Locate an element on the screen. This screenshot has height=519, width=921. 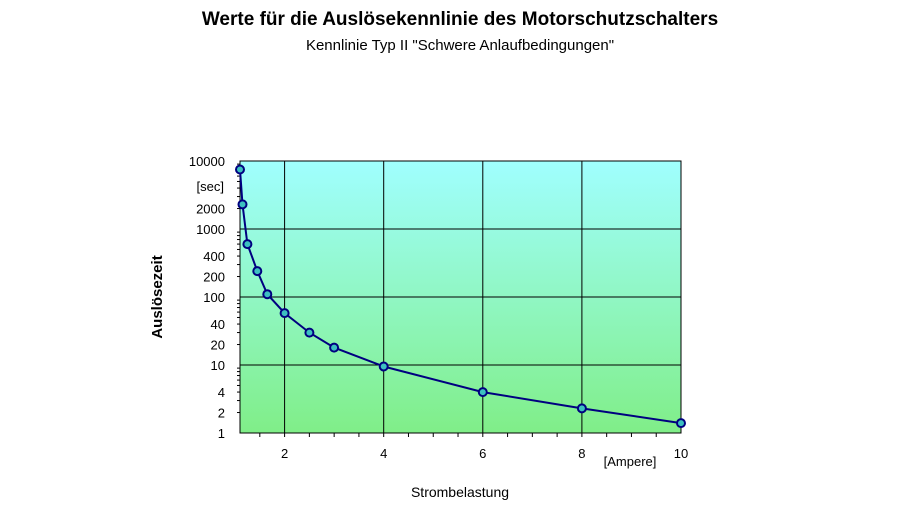
x-unit-label: [Ampere] is located at coordinates (630, 461).